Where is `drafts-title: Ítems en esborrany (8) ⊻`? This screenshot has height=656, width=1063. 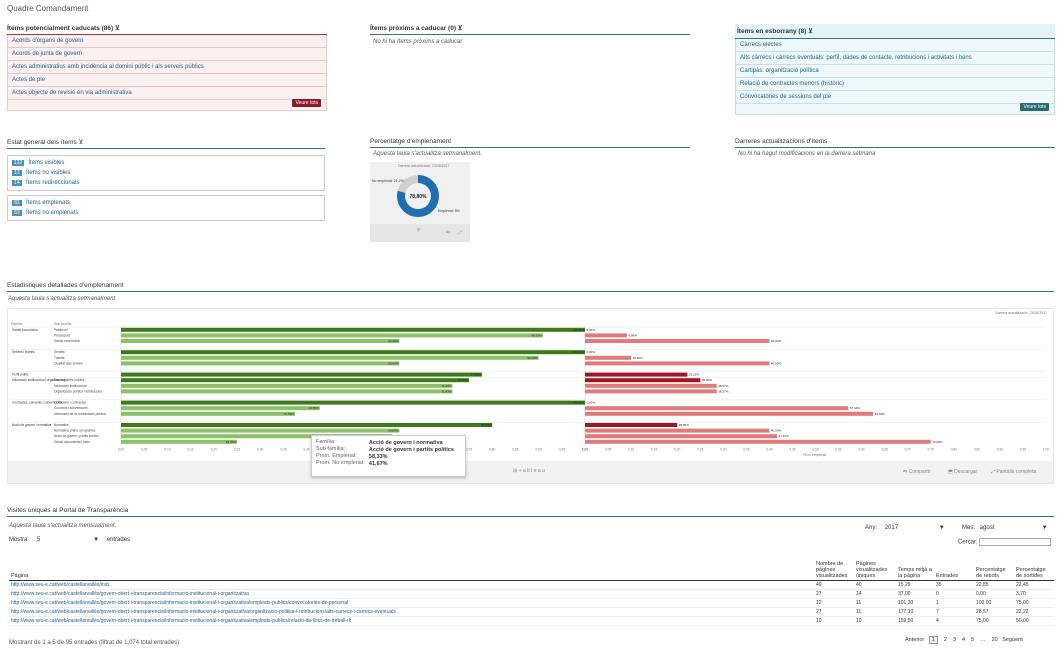
drafts-title: Ítems en esborrany (8) ⊻ is located at coordinates (895, 31).